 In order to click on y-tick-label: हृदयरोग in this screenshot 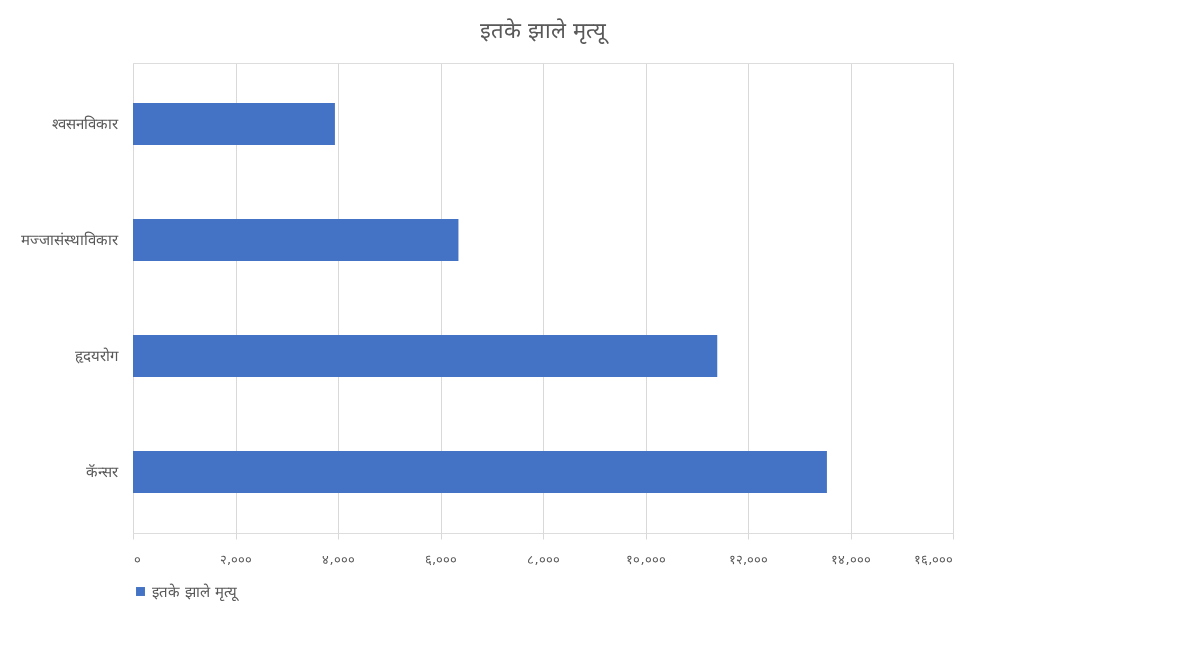, I will do `click(96, 356)`.